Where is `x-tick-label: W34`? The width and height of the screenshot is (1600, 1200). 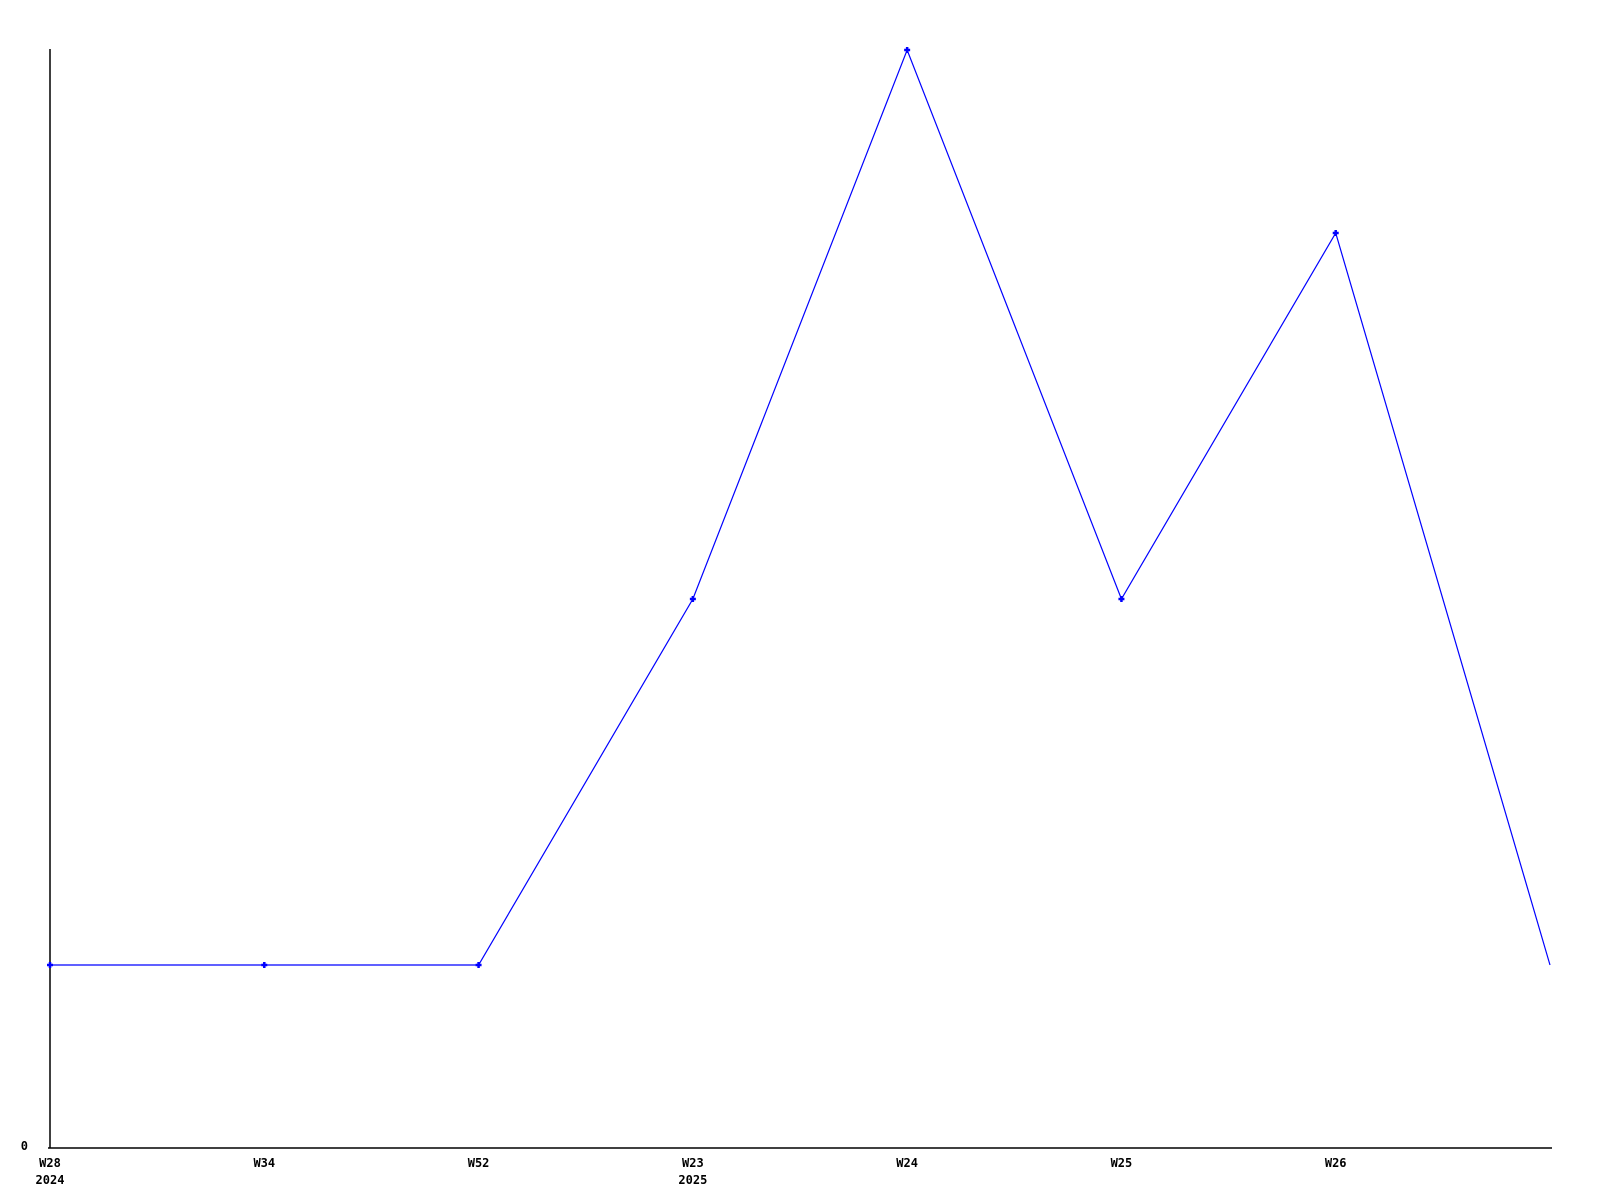
x-tick-label: W34 is located at coordinates (264, 1163).